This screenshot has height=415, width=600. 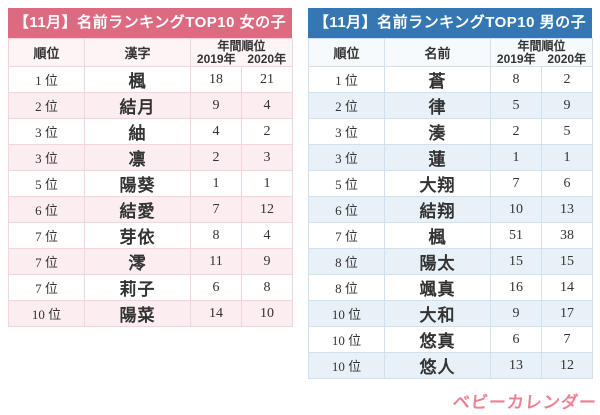 I want to click on boys-table-header: 順位 名前 年間順位 2019年 2020年, so click(x=450, y=52).